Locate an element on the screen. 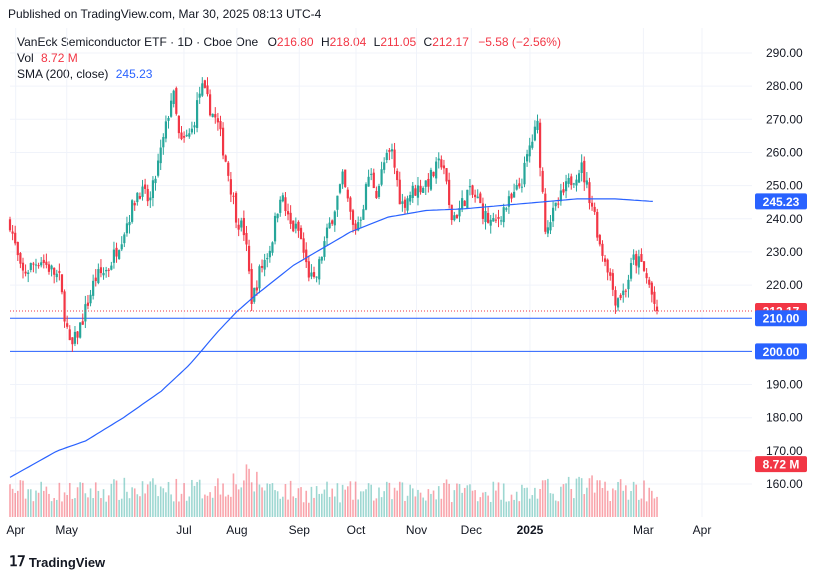  tradingview-footer: 𝟣𝟩 TradingView is located at coordinates (57, 562).